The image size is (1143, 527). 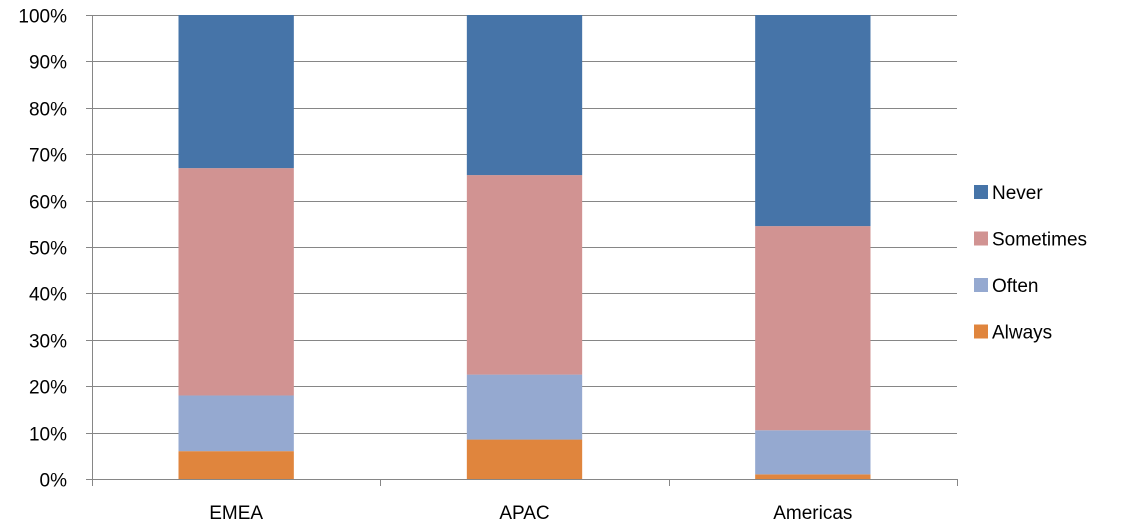 I want to click on y-axis-tick-label: 20%, so click(x=48, y=388).